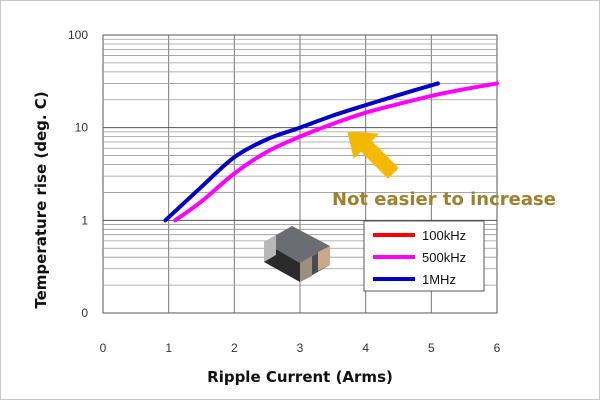  I want to click on chip-capacitor-icon, so click(297, 254).